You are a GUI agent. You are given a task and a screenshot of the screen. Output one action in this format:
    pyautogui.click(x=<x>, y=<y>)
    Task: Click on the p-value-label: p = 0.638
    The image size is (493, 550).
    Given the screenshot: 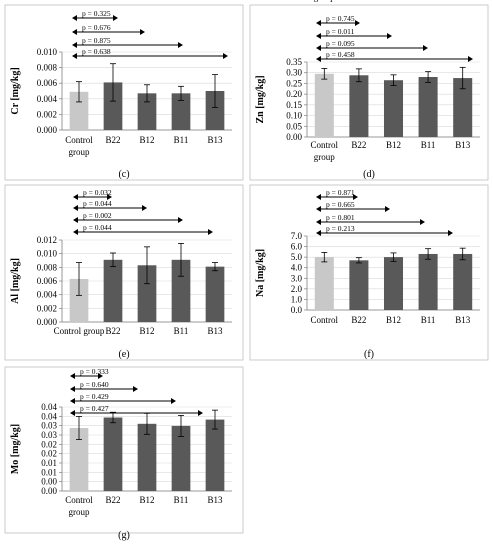 What is the action you would take?
    pyautogui.click(x=96, y=51)
    